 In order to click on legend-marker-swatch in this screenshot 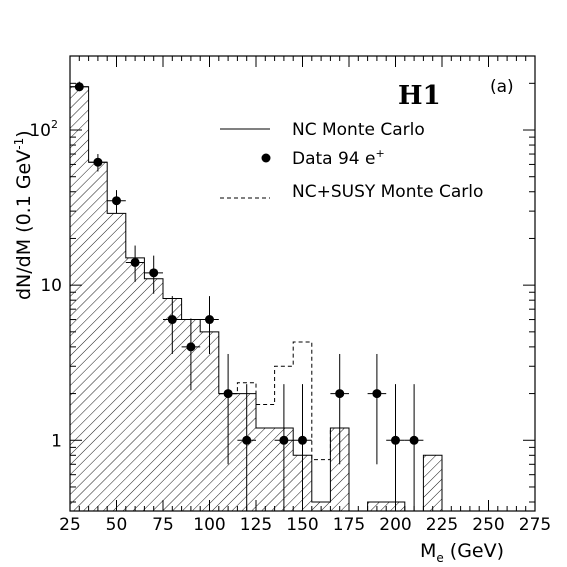, I will do `click(266, 158)`.